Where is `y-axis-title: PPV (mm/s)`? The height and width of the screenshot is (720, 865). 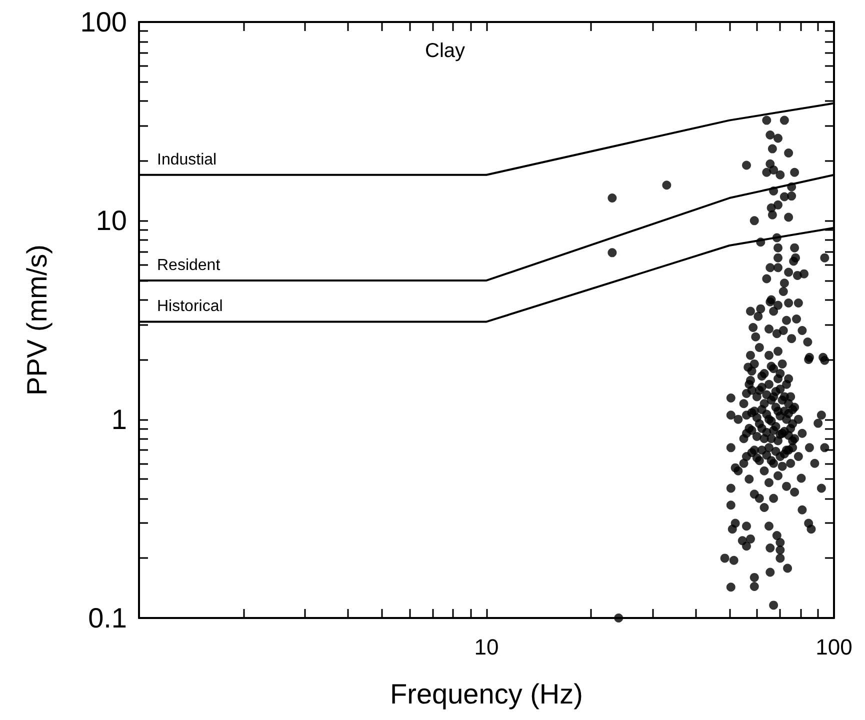
y-axis-title: PPV (mm/s) is located at coordinates (37, 320).